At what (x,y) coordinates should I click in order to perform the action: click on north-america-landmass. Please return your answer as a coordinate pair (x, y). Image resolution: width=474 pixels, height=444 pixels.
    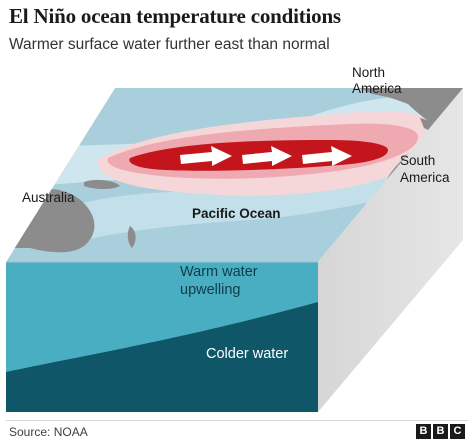
    Looking at the image, I should click on (411, 106).